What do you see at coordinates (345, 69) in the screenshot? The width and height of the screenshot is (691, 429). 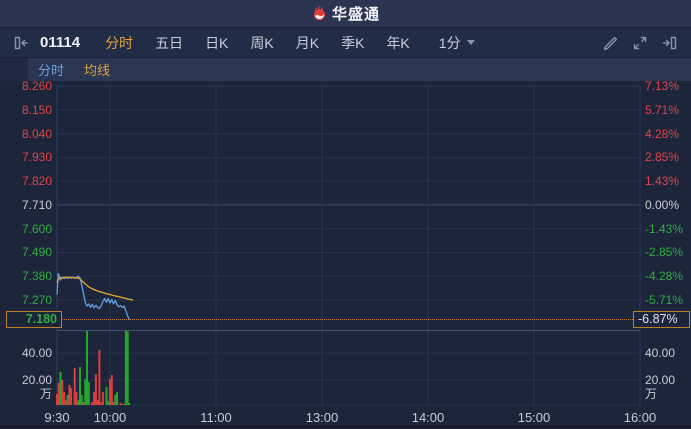 I see `chart-legend-bar: 分时 均线` at bounding box center [345, 69].